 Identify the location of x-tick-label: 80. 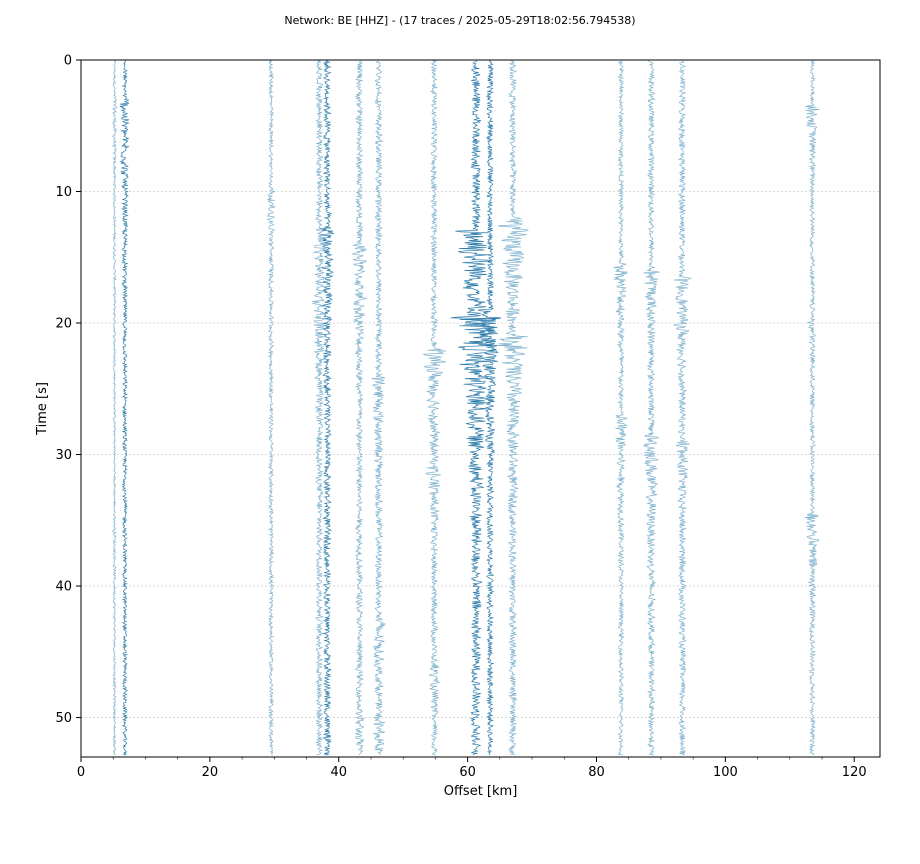
(596, 772).